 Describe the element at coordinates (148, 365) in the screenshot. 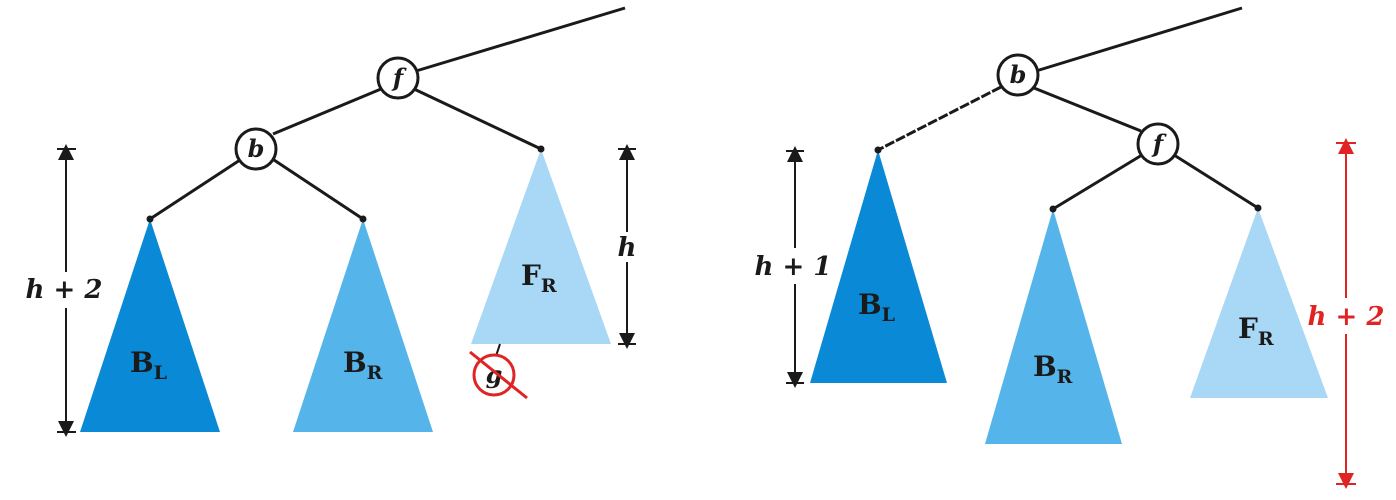

I see `left-label-bl: BL` at that location.